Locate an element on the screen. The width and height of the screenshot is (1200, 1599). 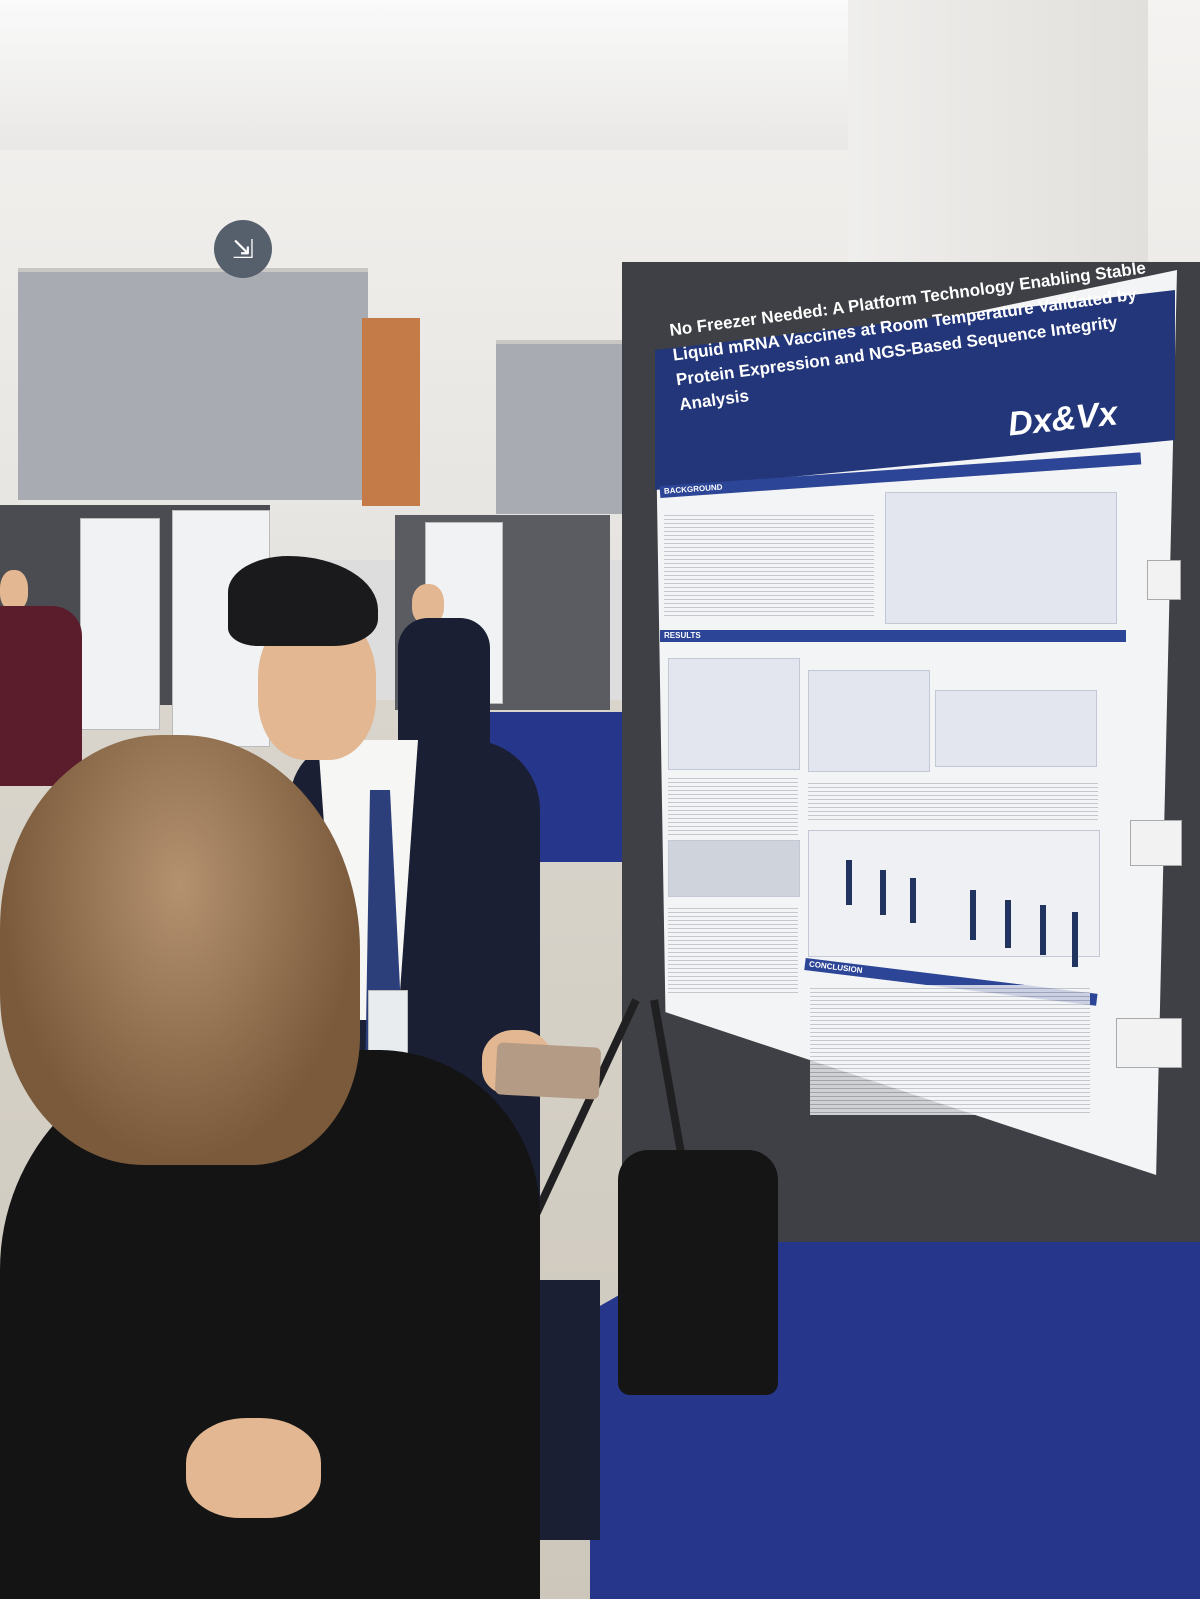
smartphone is located at coordinates (548, 1071).